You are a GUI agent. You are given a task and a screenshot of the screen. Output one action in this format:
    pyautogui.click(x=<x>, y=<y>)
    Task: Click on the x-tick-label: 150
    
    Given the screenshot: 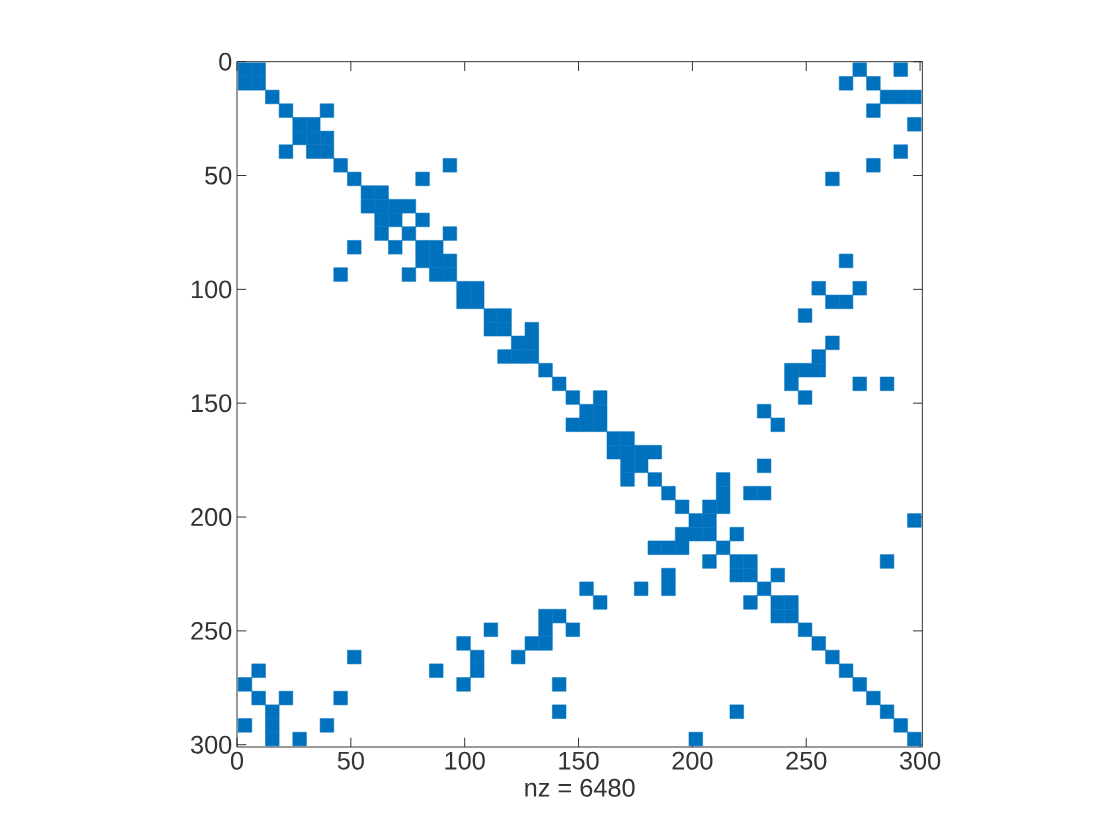 What is the action you would take?
    pyautogui.click(x=579, y=760)
    